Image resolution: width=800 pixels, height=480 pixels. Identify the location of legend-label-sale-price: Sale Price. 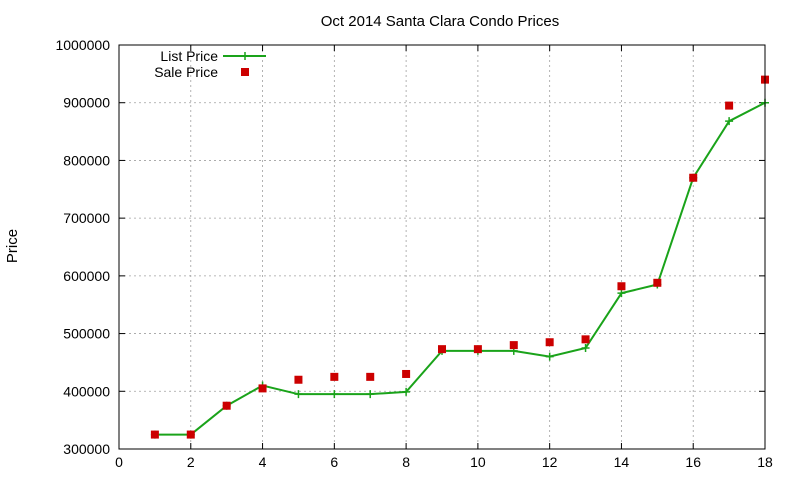
(186, 72).